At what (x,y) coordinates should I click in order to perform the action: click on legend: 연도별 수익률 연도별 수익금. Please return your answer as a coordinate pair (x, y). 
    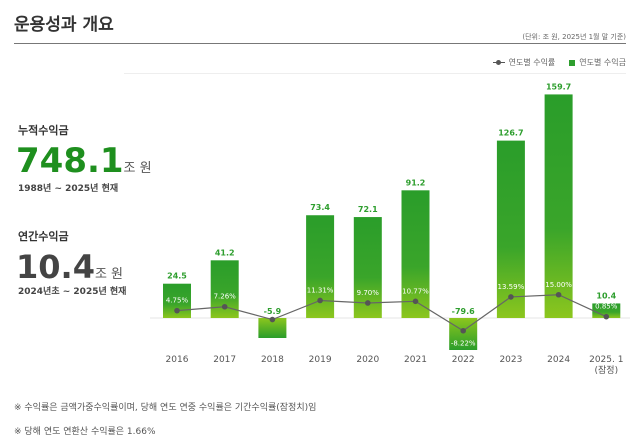
    Looking at the image, I should click on (559, 62).